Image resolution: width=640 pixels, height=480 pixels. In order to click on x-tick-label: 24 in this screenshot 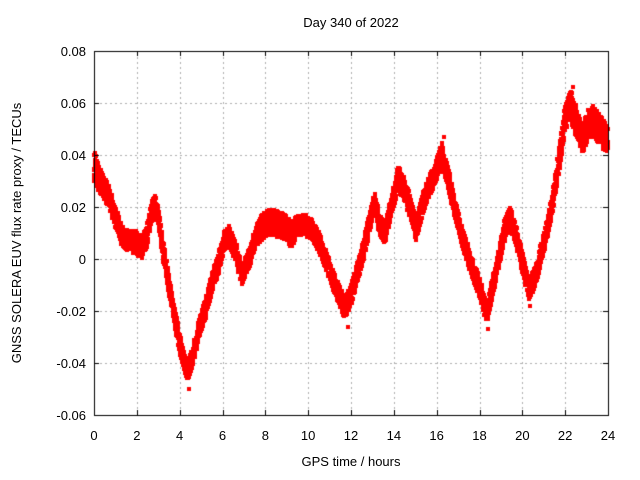, I will do `click(608, 435)`.